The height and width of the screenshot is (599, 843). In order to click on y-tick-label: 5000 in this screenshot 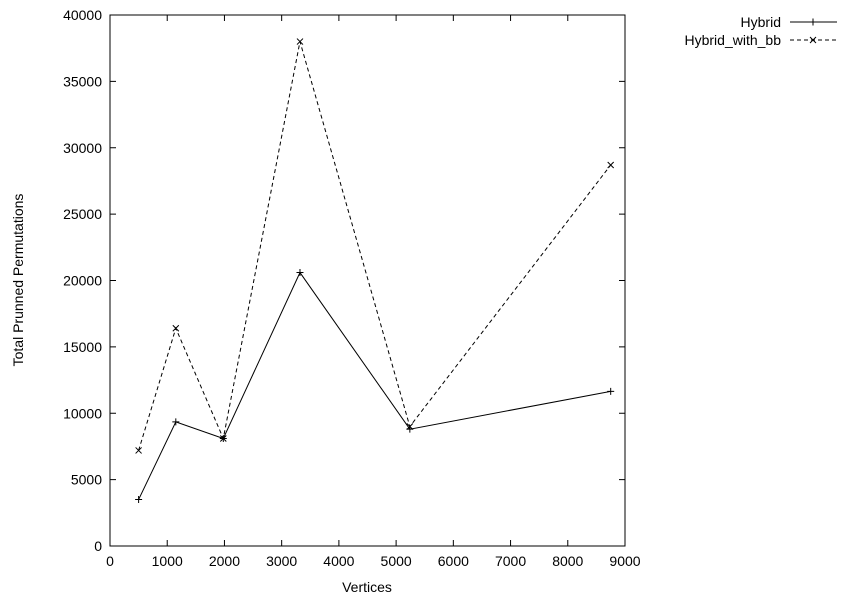, I will do `click(86, 480)`.